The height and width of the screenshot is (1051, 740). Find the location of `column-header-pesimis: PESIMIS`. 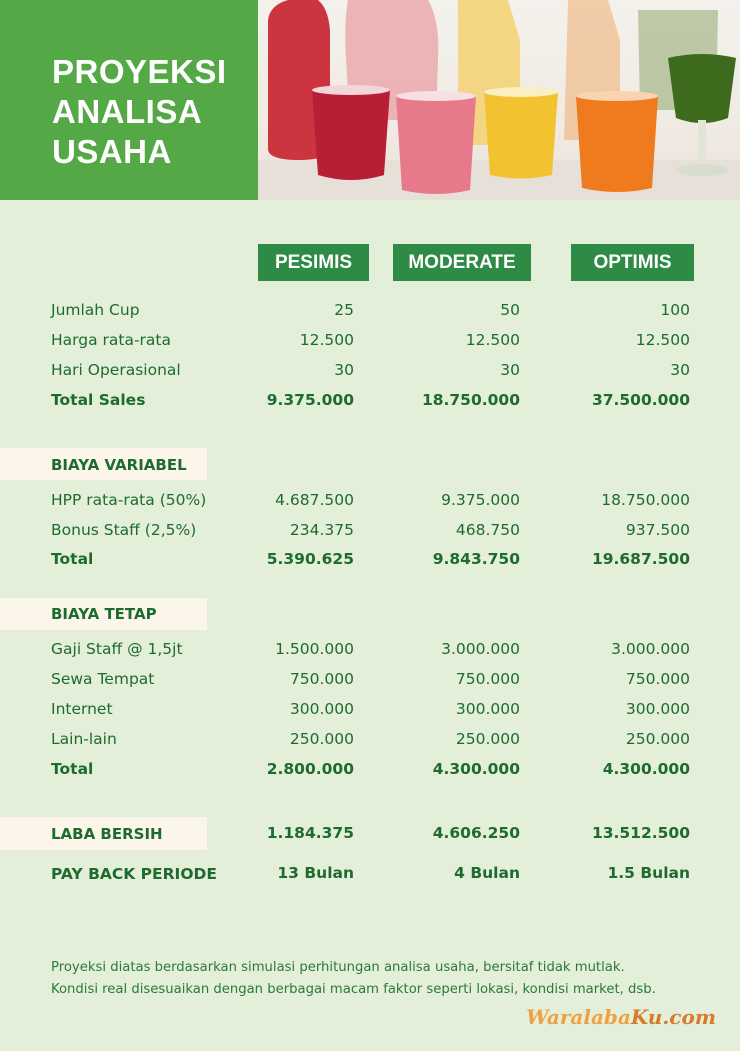

column-header-pesimis: PESIMIS is located at coordinates (313, 262).